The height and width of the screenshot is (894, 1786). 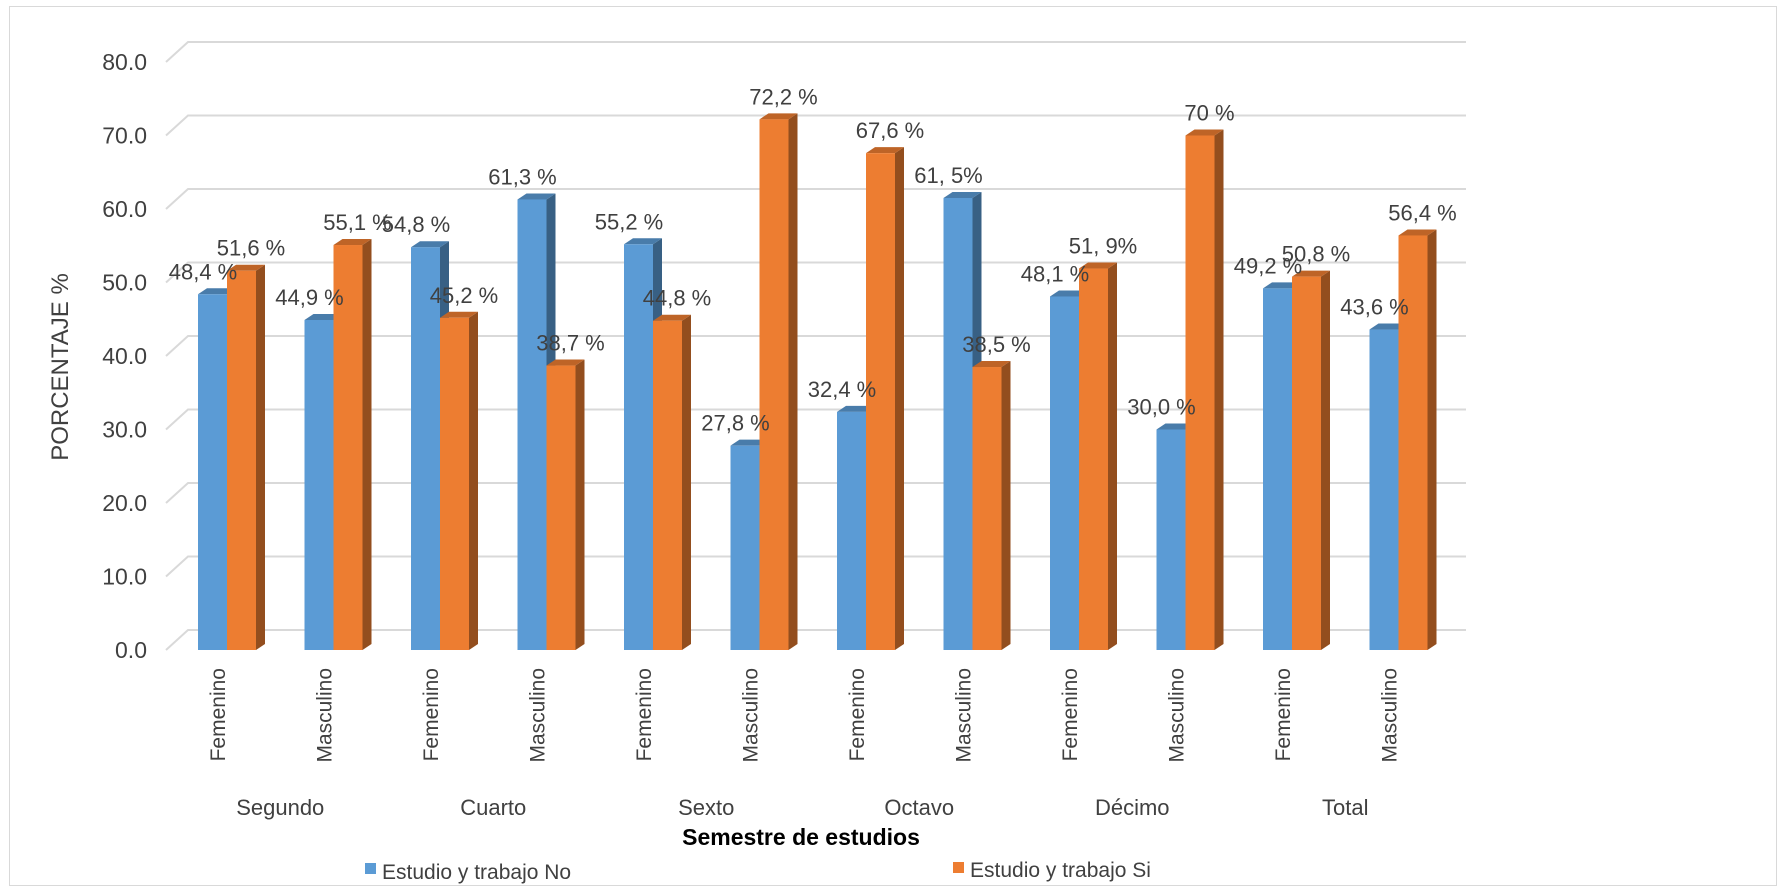 I want to click on y-tick-label: 50.0, so click(x=124, y=283).